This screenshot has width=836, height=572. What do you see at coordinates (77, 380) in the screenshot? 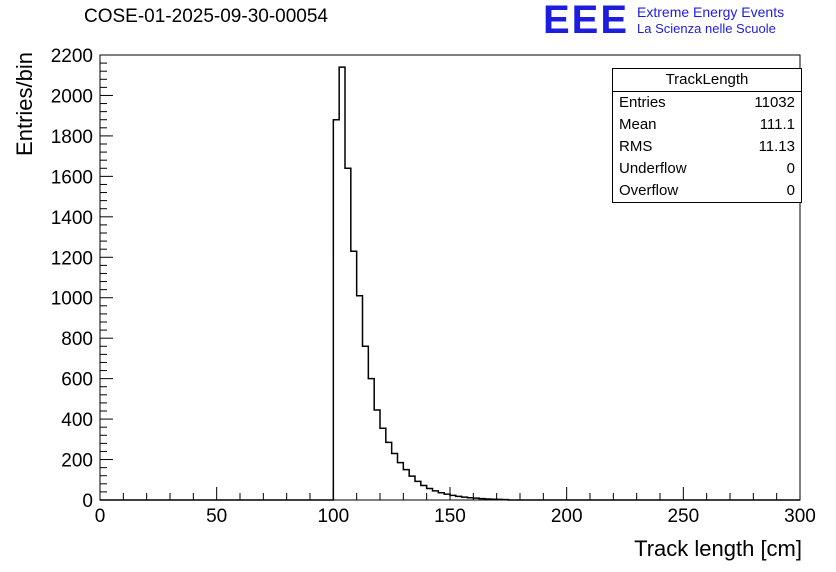
I see `y-tick-label: 600` at bounding box center [77, 380].